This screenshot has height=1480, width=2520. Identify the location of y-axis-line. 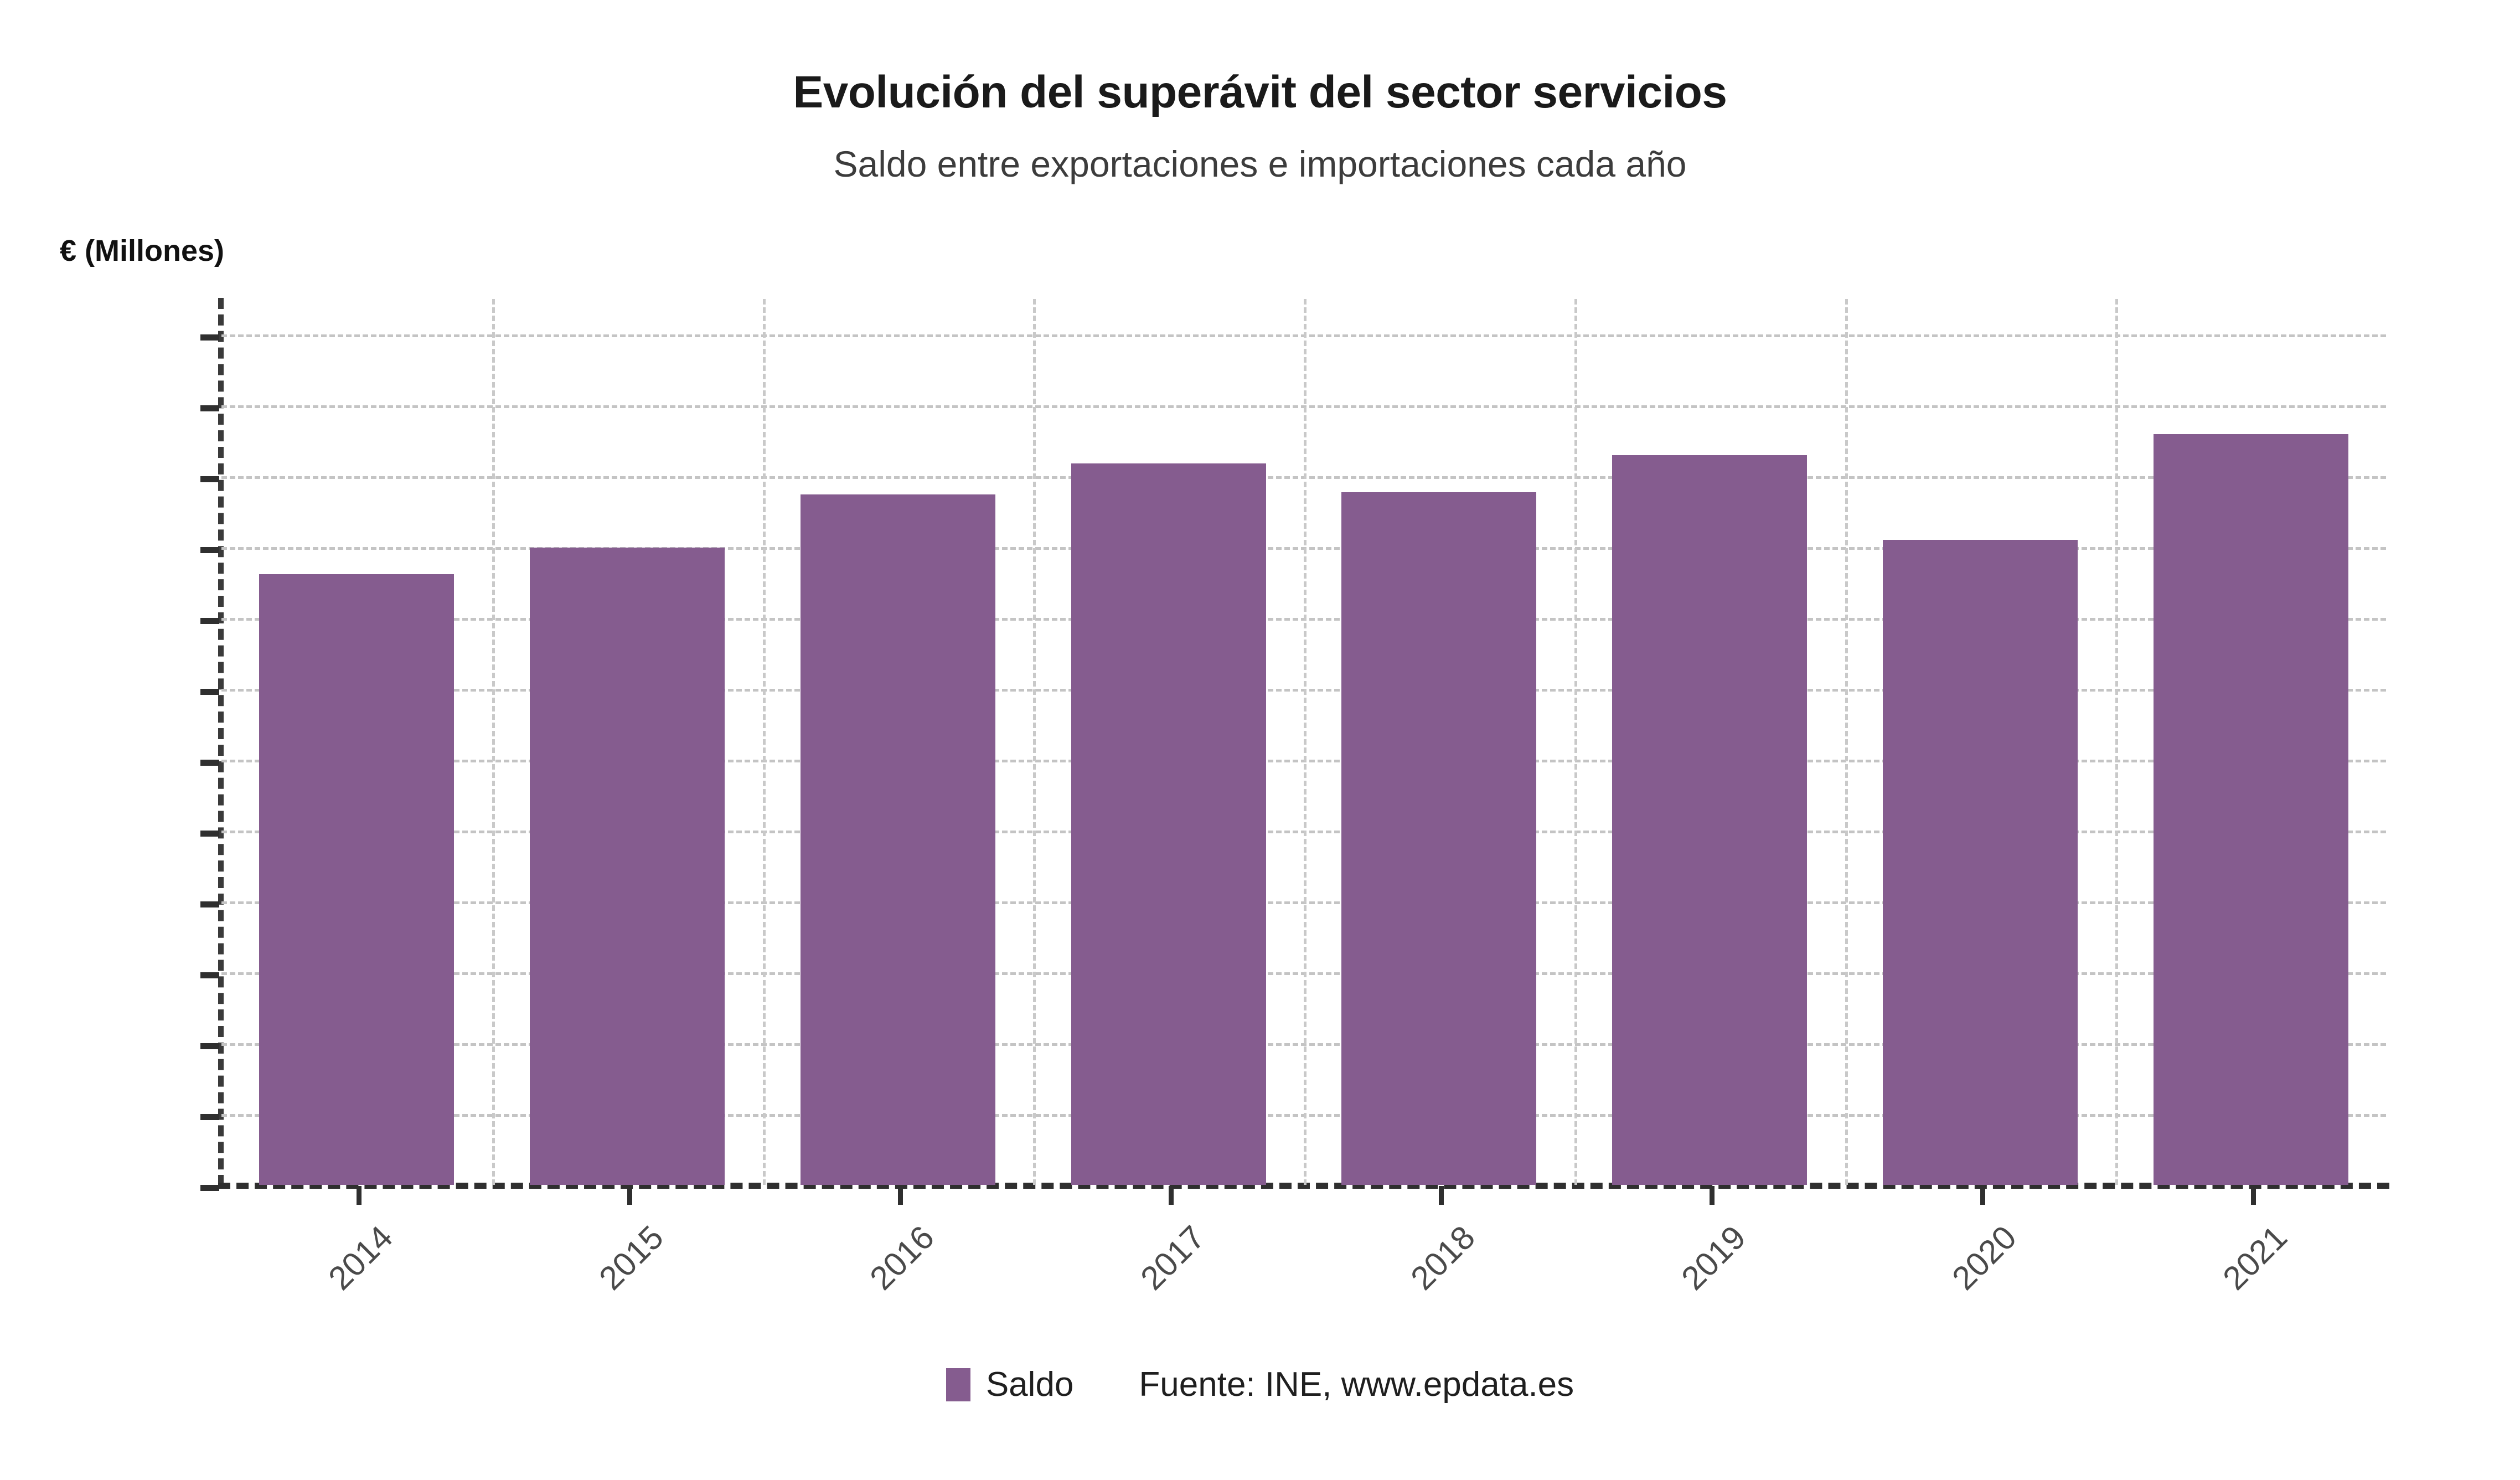
(221, 742).